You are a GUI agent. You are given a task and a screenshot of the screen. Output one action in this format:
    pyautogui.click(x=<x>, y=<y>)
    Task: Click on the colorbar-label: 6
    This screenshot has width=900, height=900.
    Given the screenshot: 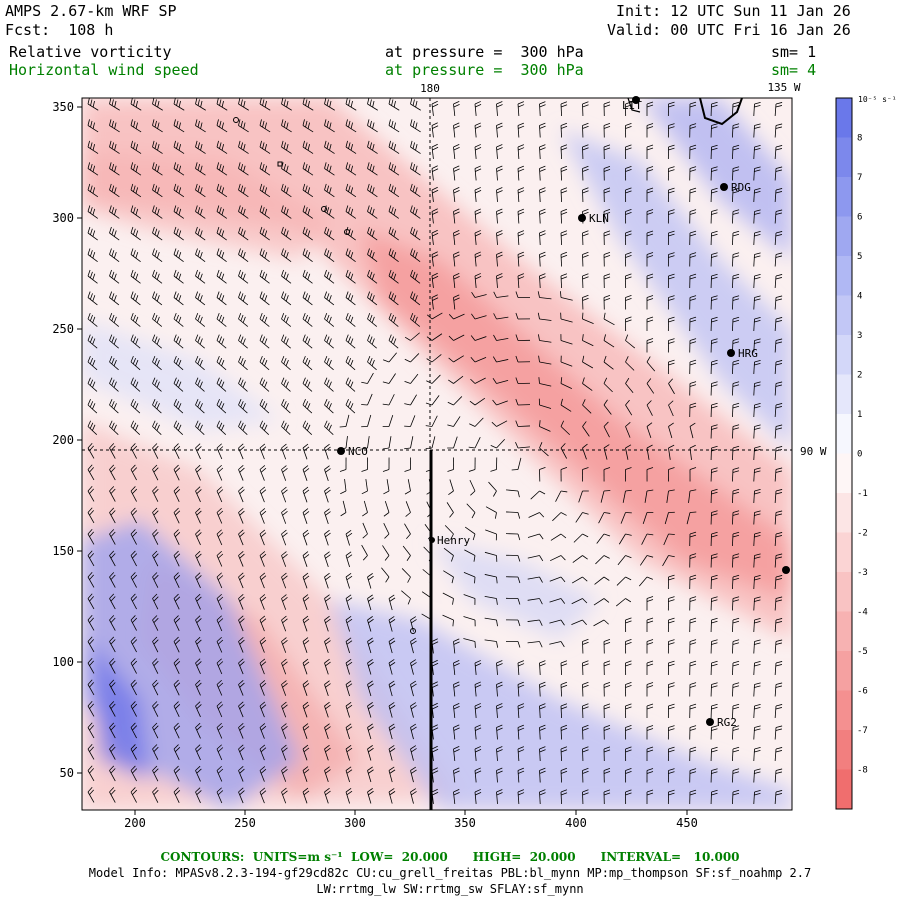 What is the action you would take?
    pyautogui.click(x=859, y=218)
    